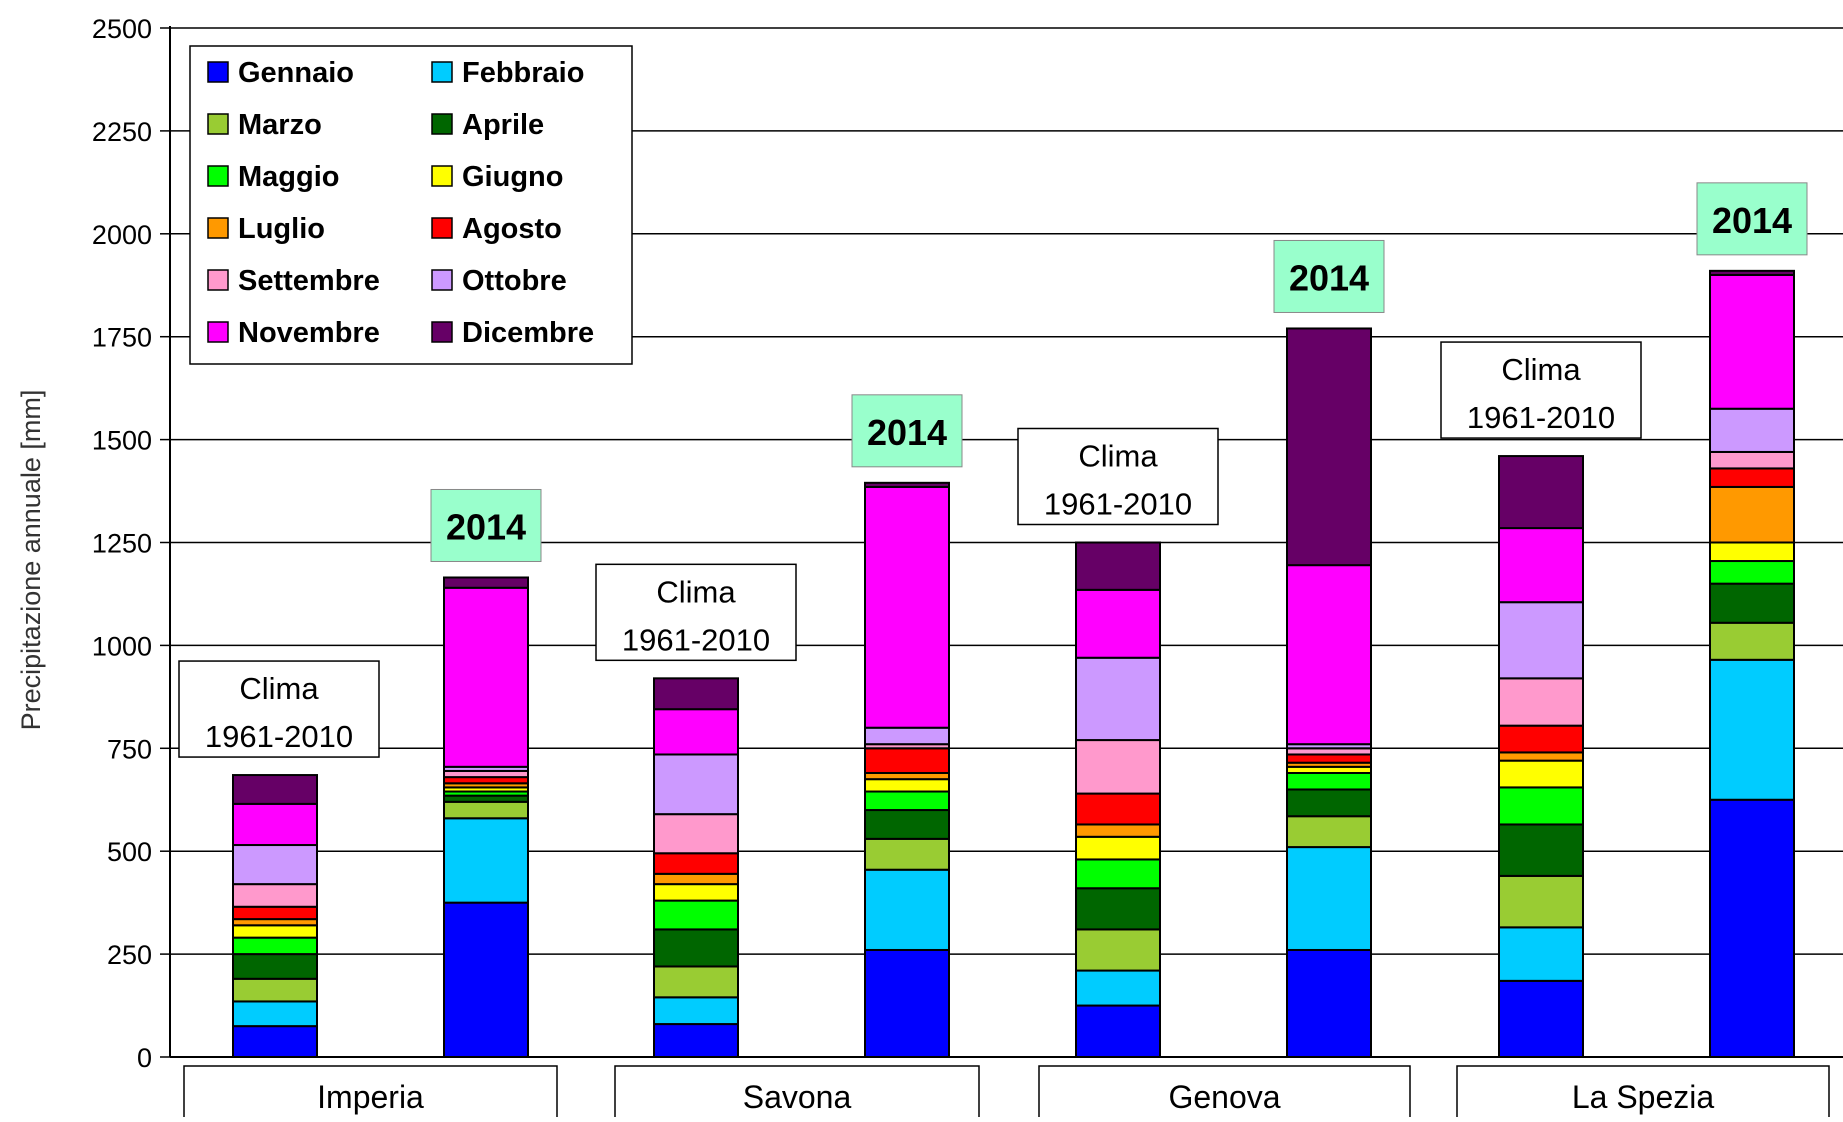 Image resolution: width=1843 pixels, height=1122 pixels. I want to click on legend-label: Aprile, so click(503, 125).